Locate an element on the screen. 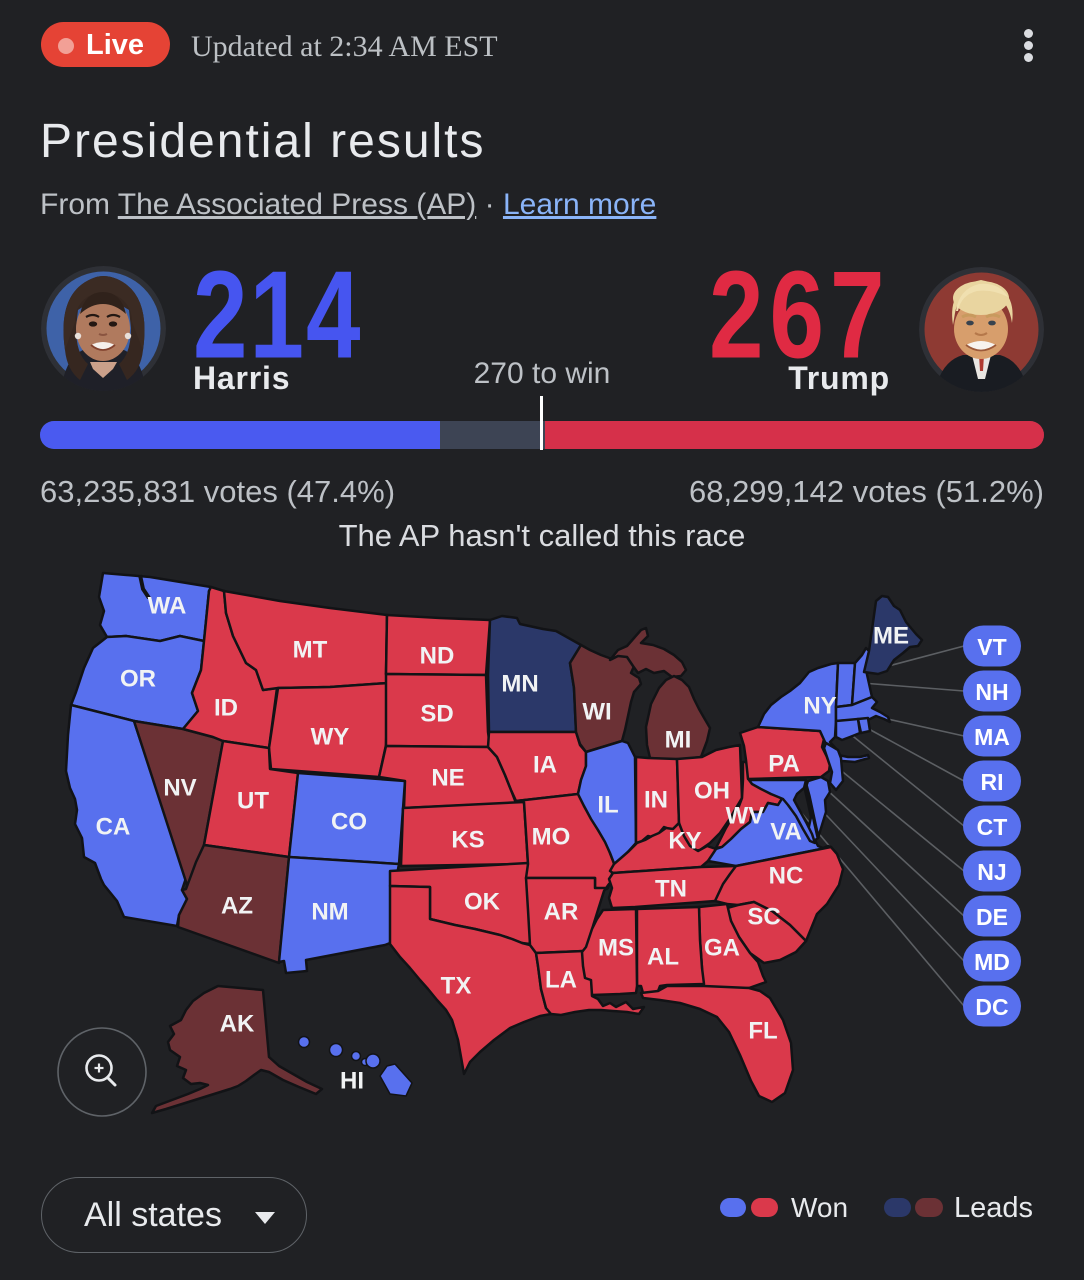 This screenshot has height=1280, width=1084. svg-text: CO is located at coordinates (349, 822).